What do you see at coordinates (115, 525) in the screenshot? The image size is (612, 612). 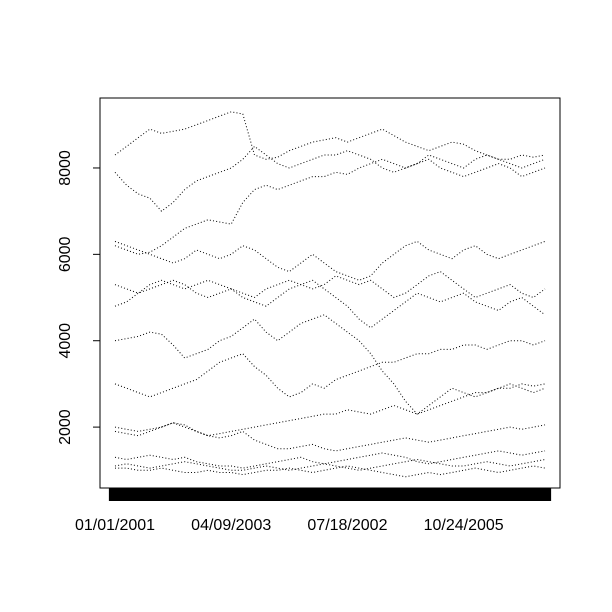 I see `x-tick-label: 01/01/2001` at bounding box center [115, 525].